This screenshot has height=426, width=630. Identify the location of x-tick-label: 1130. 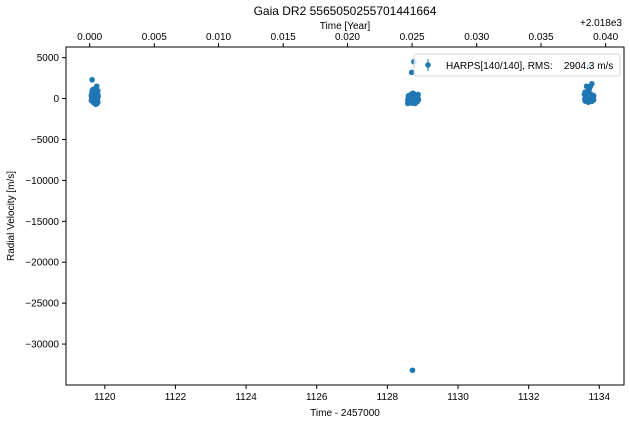
(458, 397).